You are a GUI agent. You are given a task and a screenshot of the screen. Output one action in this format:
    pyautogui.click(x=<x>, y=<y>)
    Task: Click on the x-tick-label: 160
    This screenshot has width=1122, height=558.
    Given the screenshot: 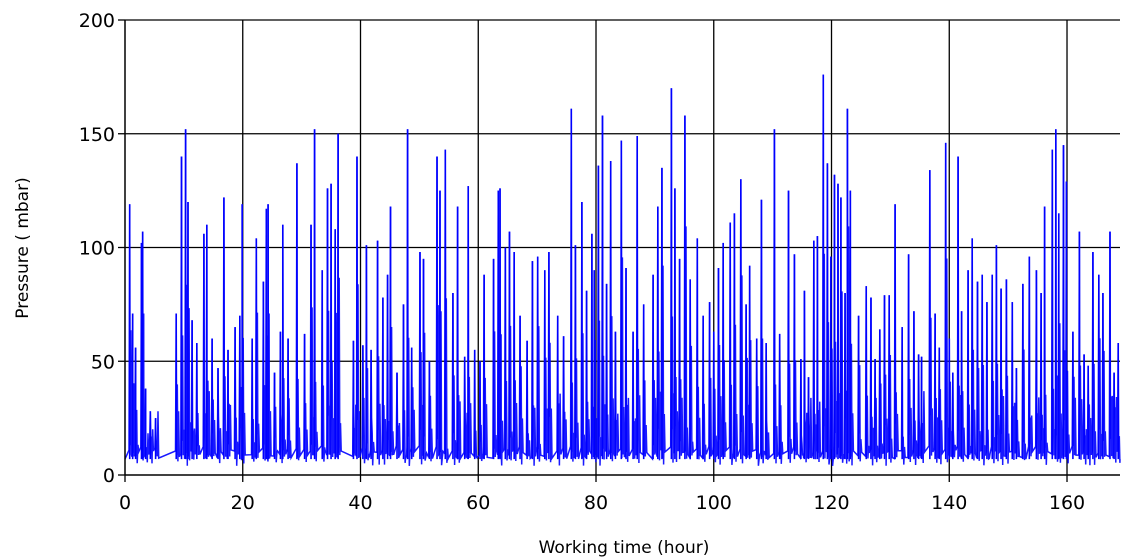 What is the action you would take?
    pyautogui.click(x=1067, y=503)
    